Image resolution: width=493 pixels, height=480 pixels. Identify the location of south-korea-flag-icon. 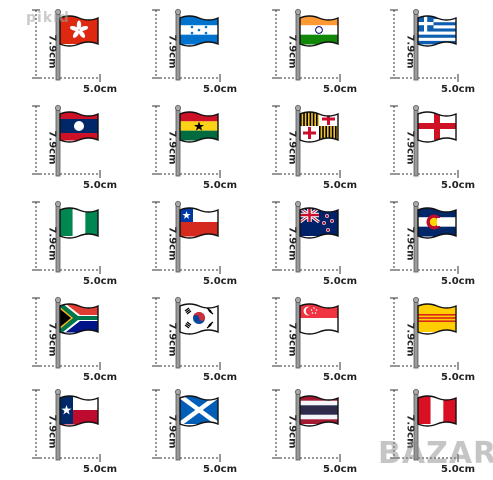
(186, 333).